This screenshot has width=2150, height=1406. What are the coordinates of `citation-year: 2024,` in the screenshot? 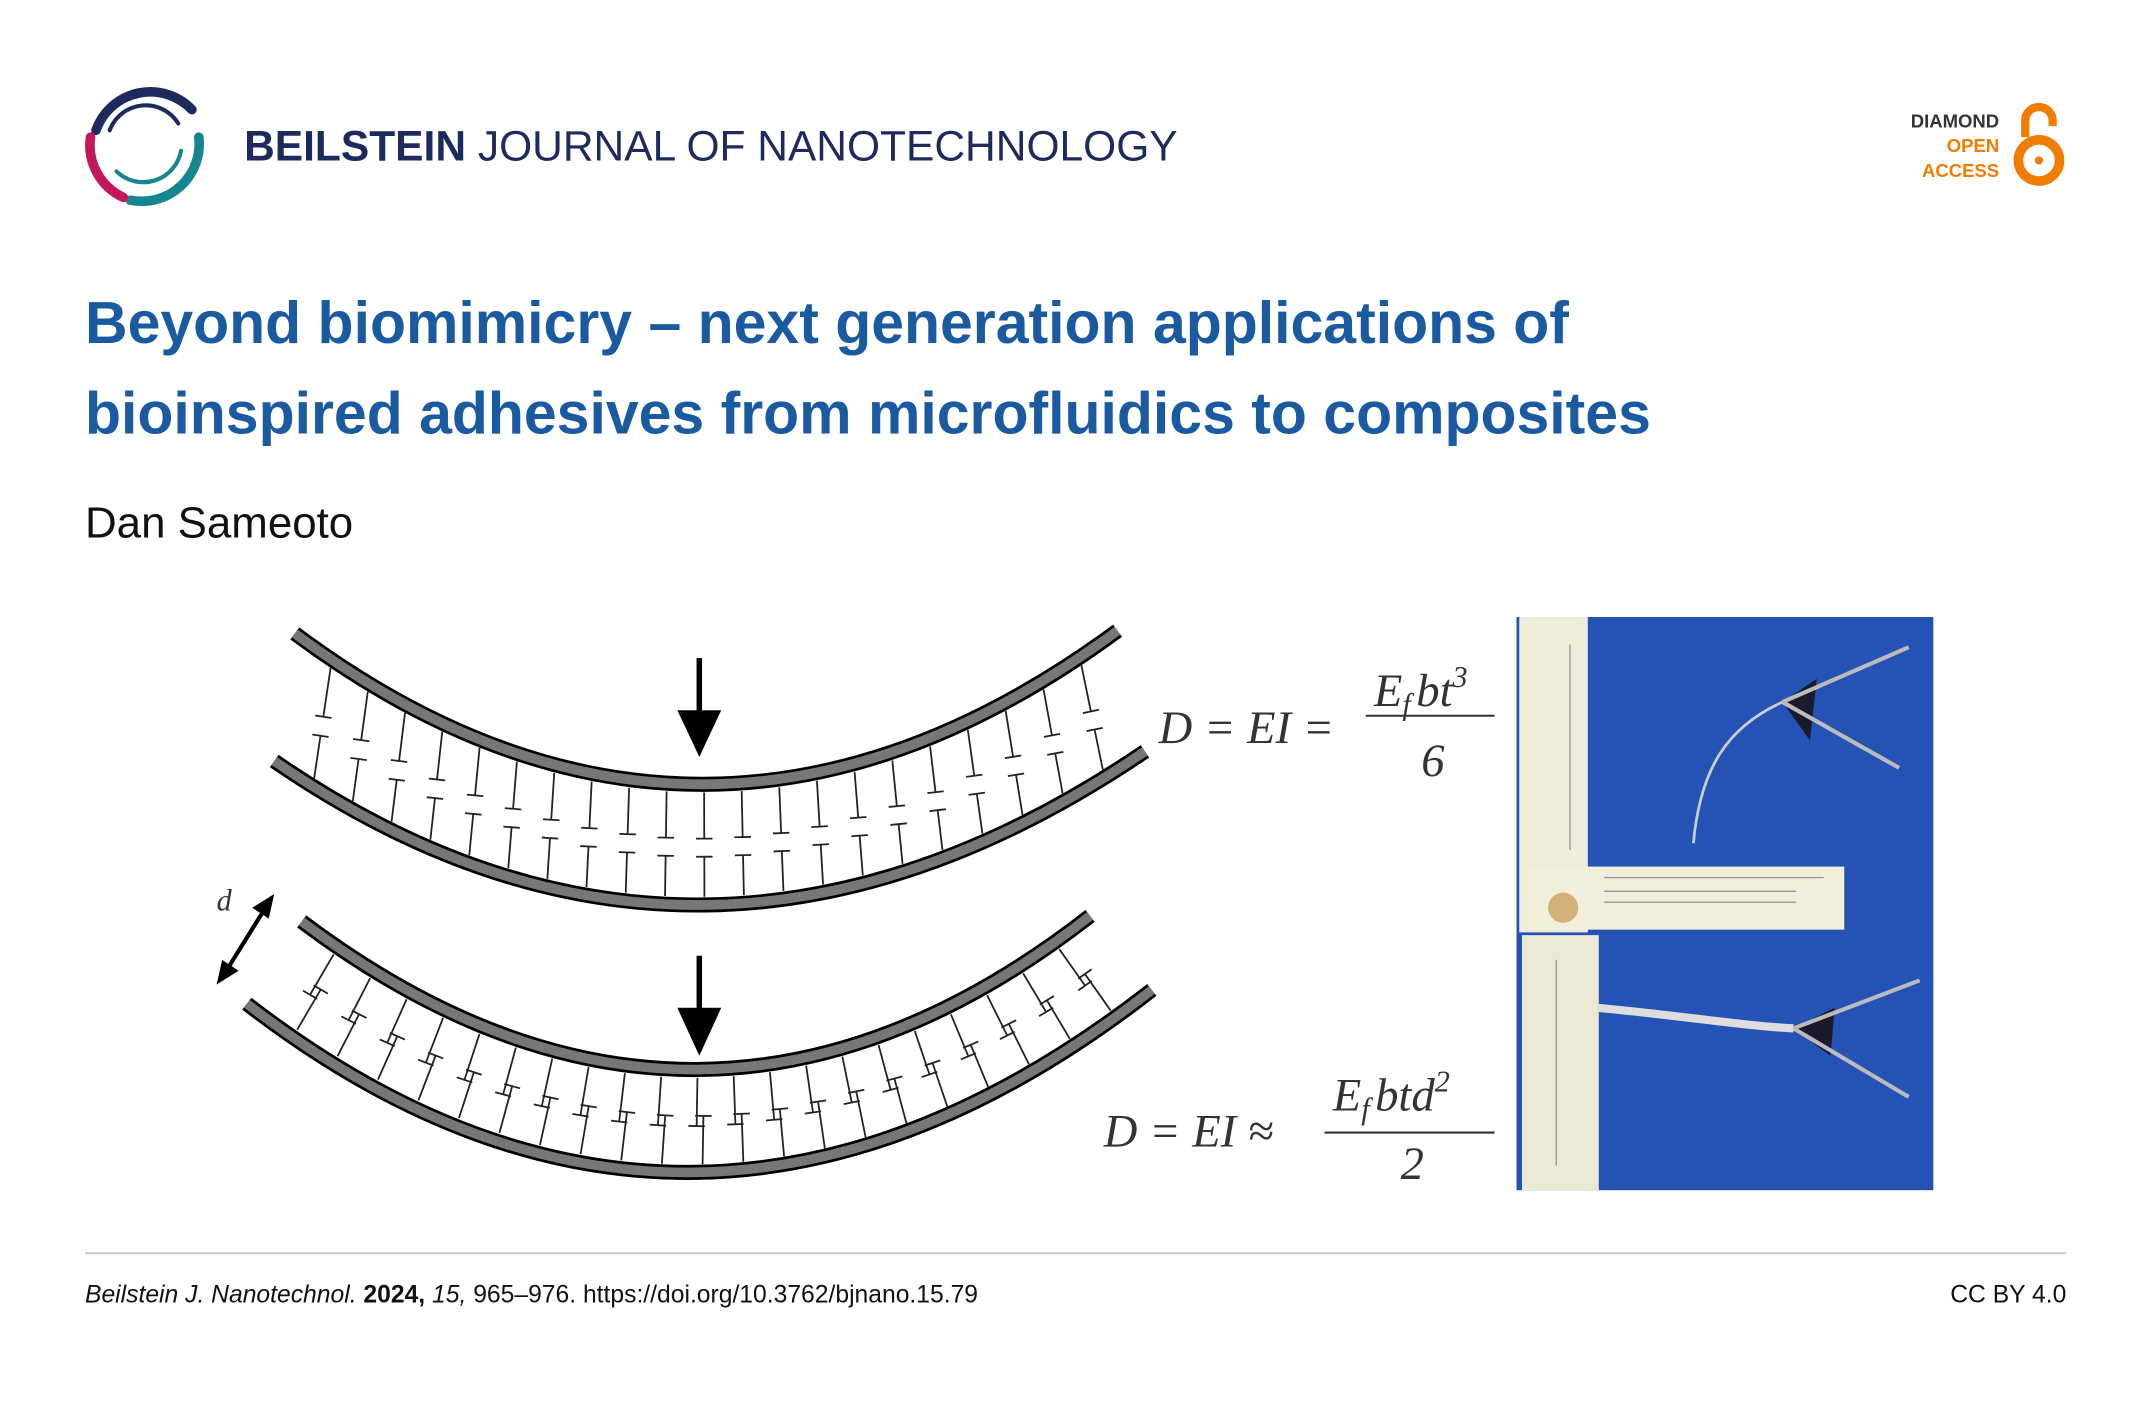 It's located at (394, 1295).